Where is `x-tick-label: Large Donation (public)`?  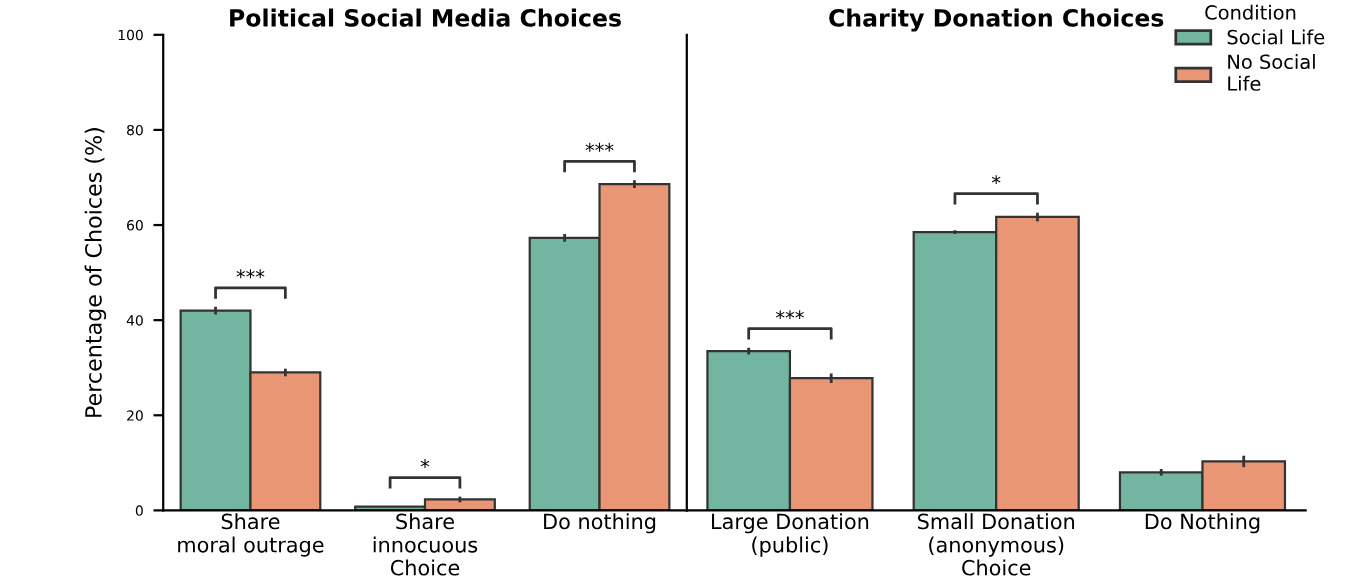 x-tick-label: Large Donation (public) is located at coordinates (790, 535).